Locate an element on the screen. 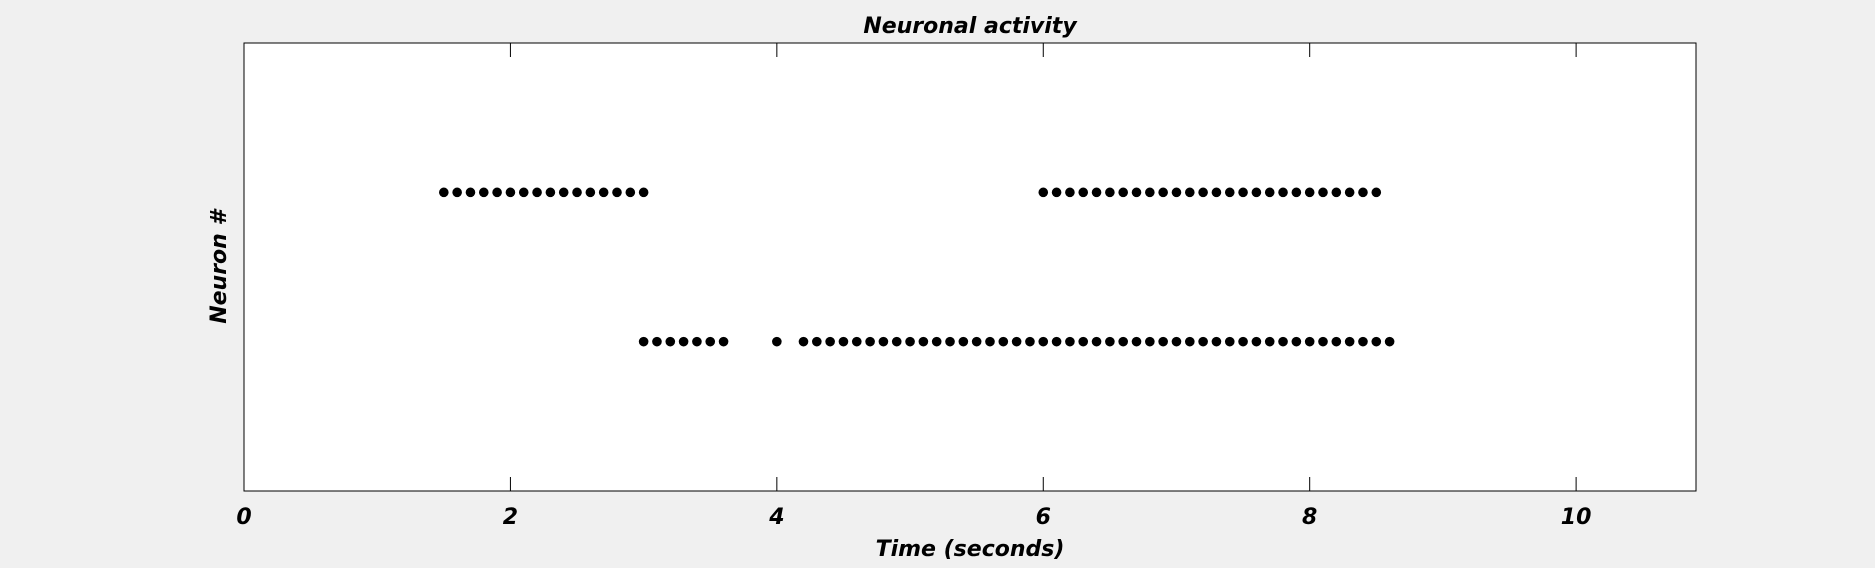 Image resolution: width=1875 pixels, height=568 pixels. x-tick-label: 6 is located at coordinates (1043, 517).